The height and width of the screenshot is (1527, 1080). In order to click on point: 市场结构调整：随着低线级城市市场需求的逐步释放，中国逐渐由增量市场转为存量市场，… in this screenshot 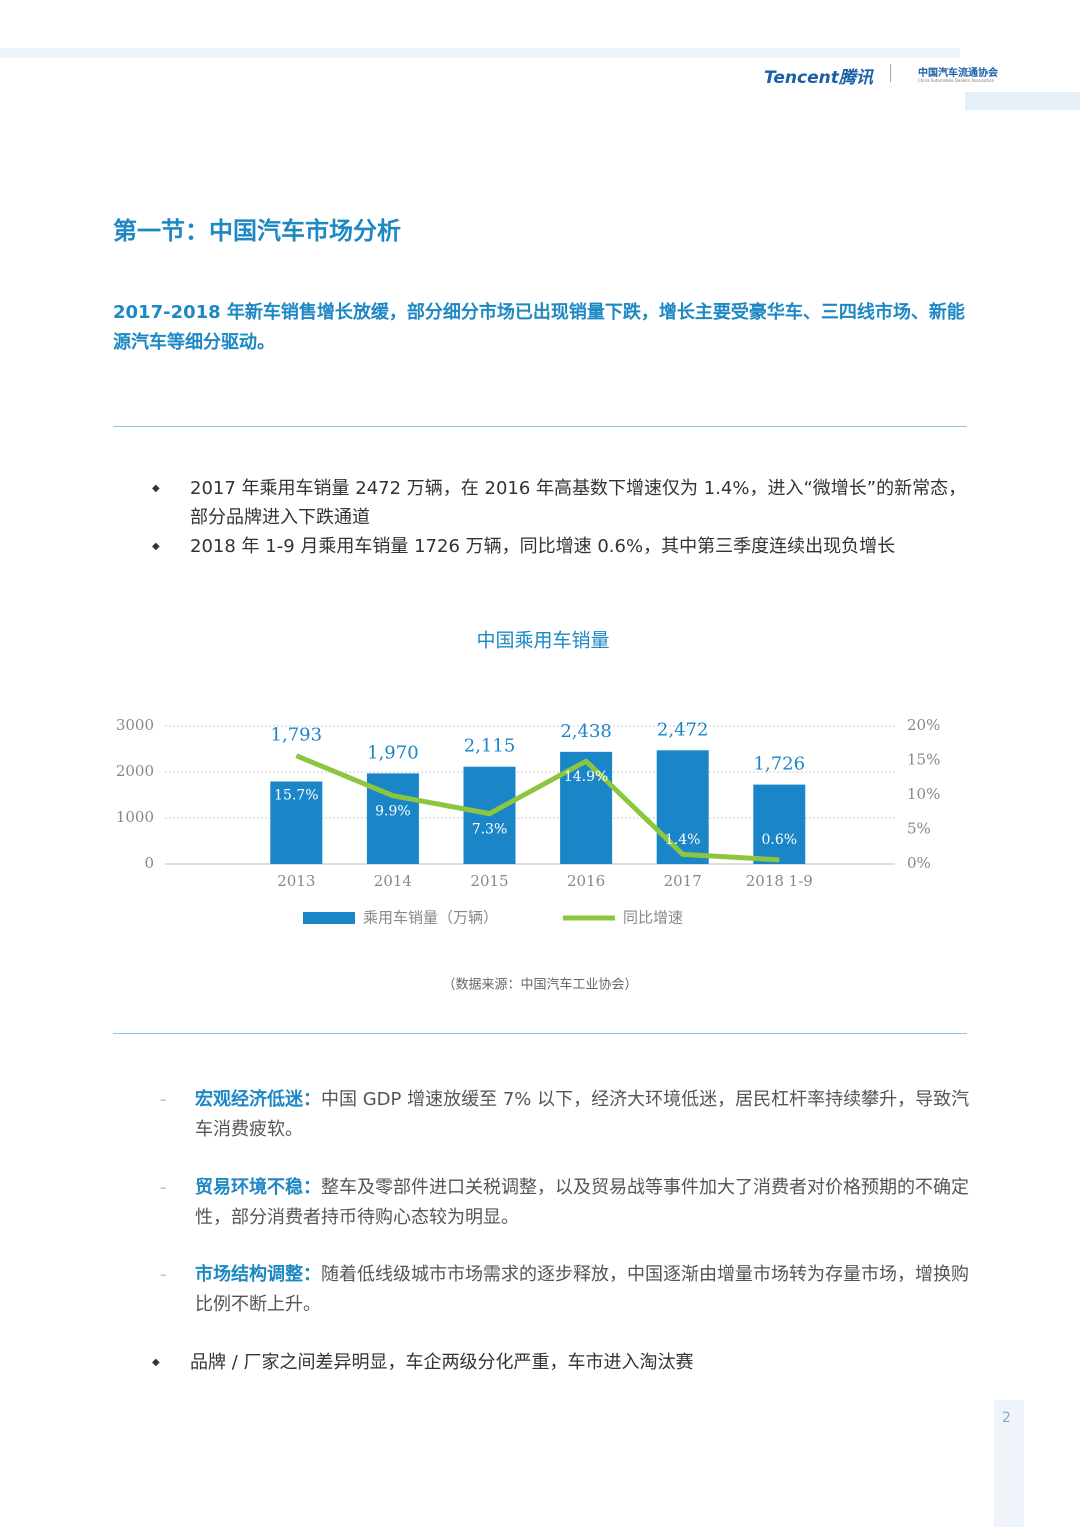, I will do `click(565, 1290)`.